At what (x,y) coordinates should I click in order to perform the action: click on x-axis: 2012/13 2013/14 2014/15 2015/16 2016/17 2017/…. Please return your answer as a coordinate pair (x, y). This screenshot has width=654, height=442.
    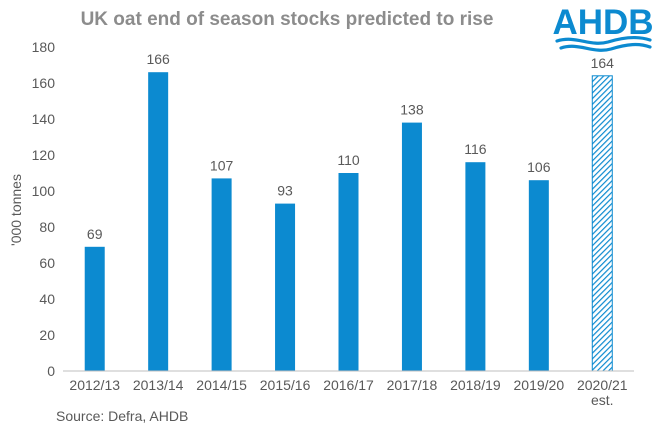
    Looking at the image, I should click on (348, 392).